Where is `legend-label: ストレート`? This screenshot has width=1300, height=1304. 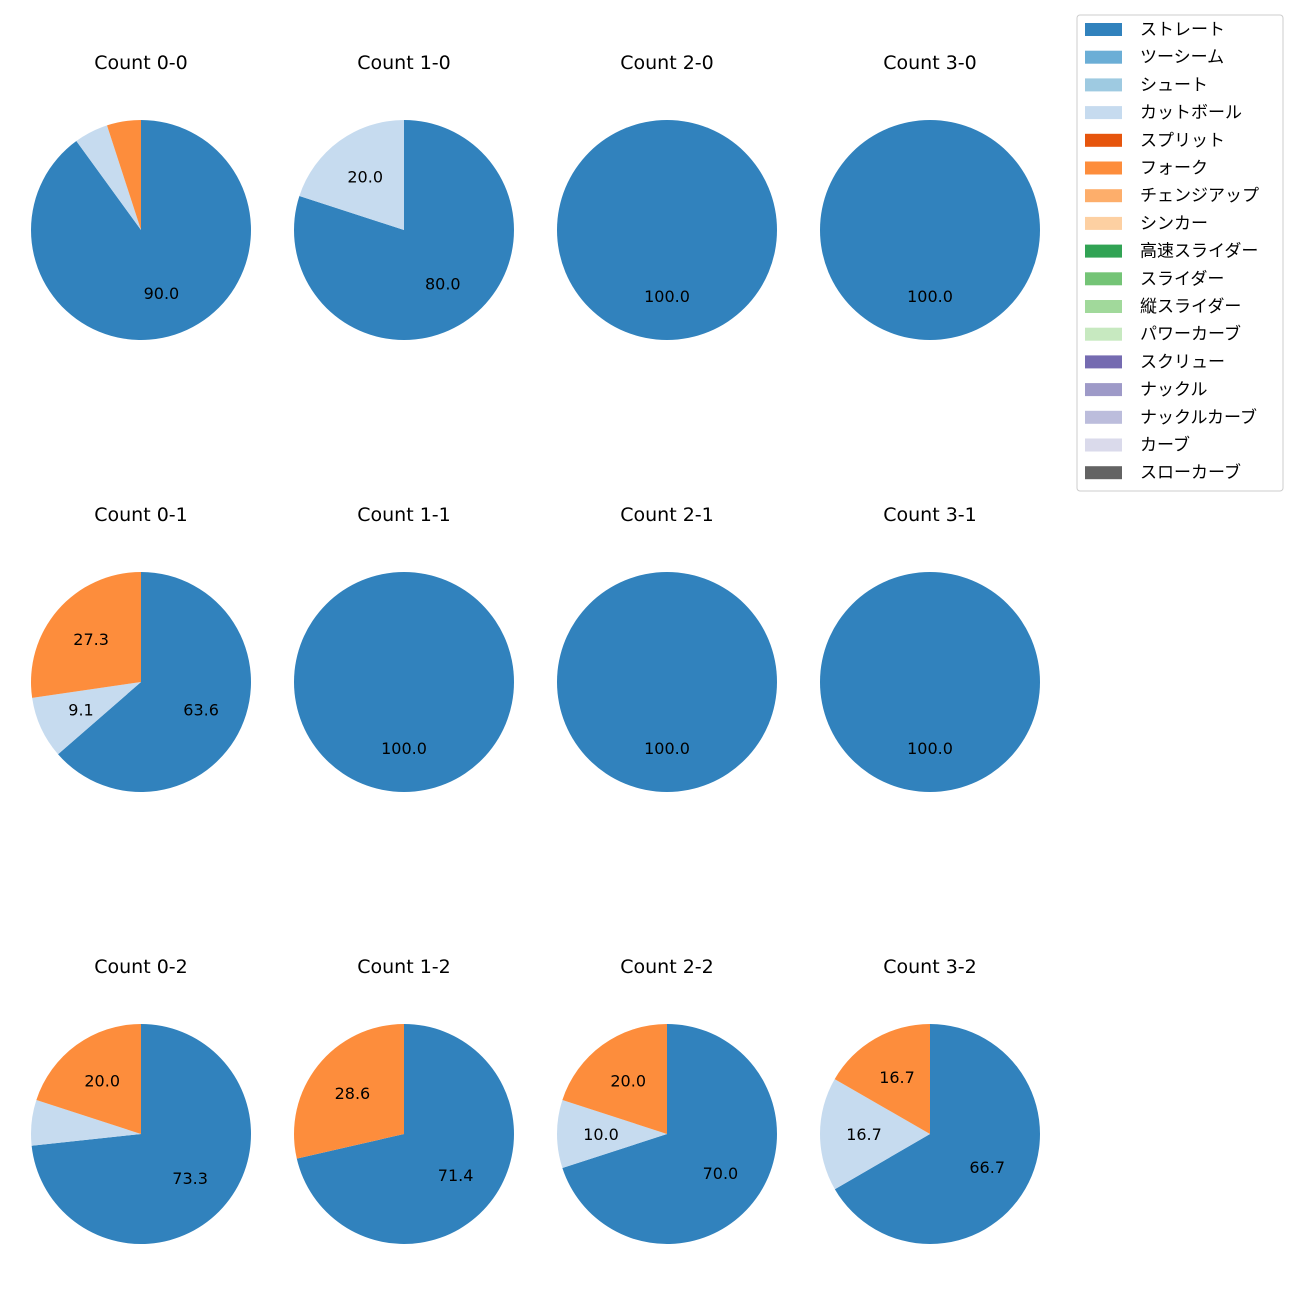
legend-label: ストレート is located at coordinates (1182, 30).